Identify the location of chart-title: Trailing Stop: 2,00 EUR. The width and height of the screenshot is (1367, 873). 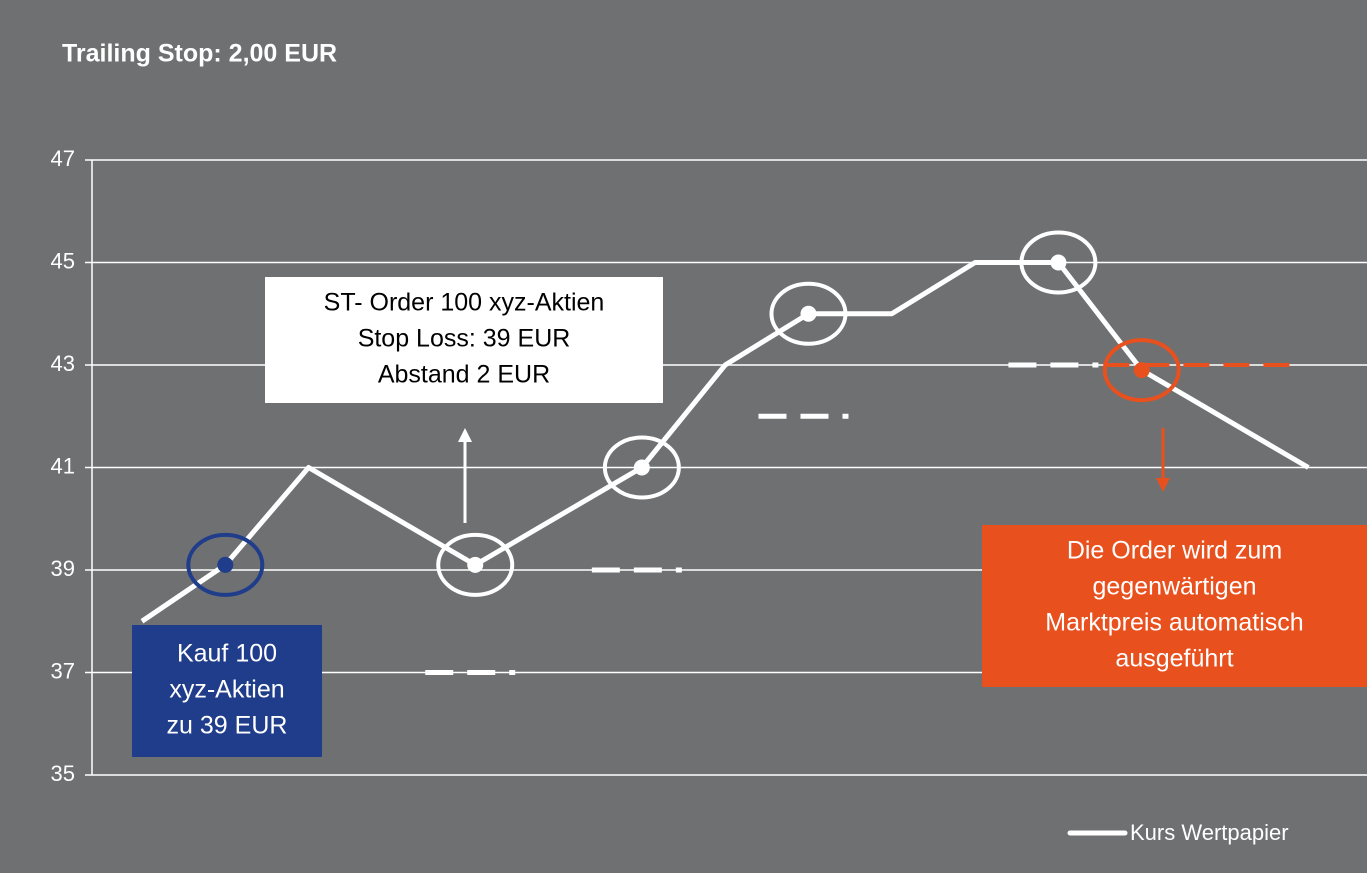
(199, 54).